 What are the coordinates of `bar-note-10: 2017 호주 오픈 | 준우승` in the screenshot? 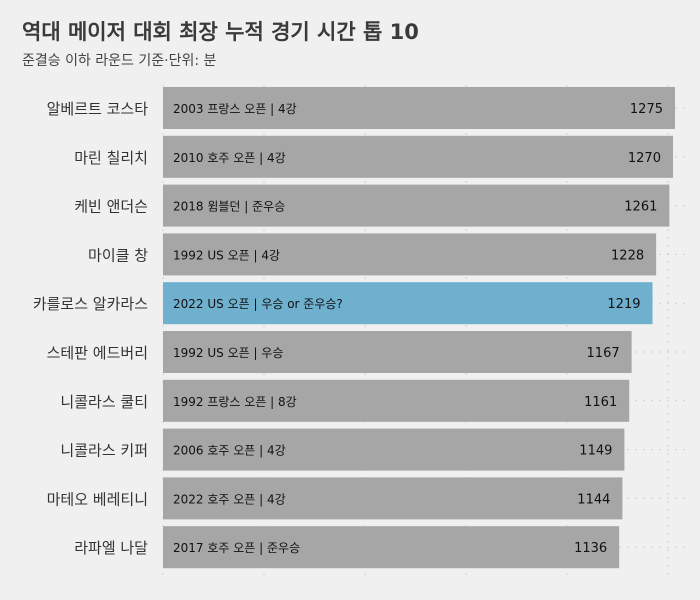 It's located at (236, 548).